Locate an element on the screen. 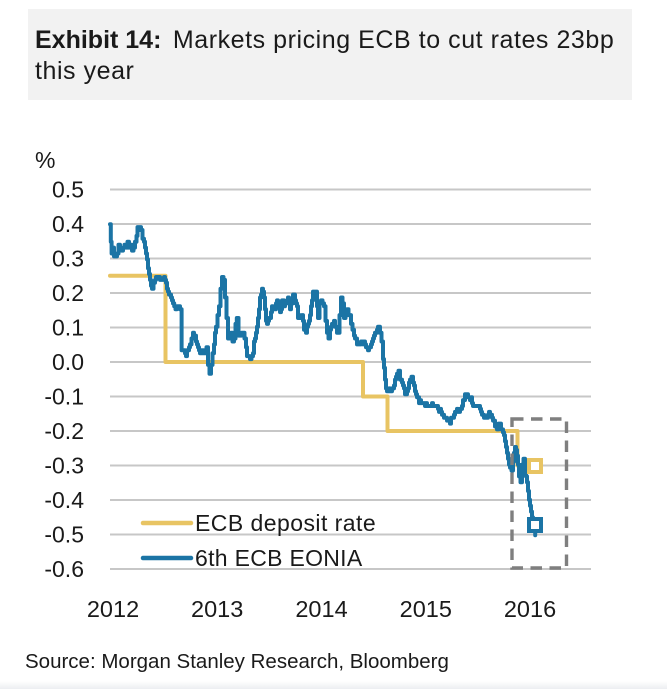  svg-text: -0.2 is located at coordinates (64, 431).